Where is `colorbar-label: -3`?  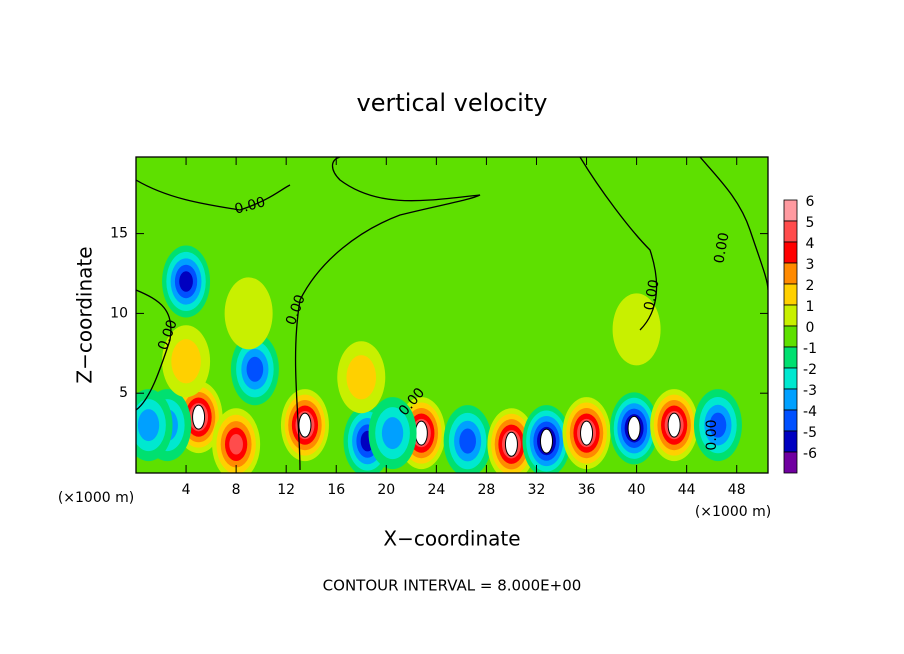
colorbar-label: -3 is located at coordinates (810, 391).